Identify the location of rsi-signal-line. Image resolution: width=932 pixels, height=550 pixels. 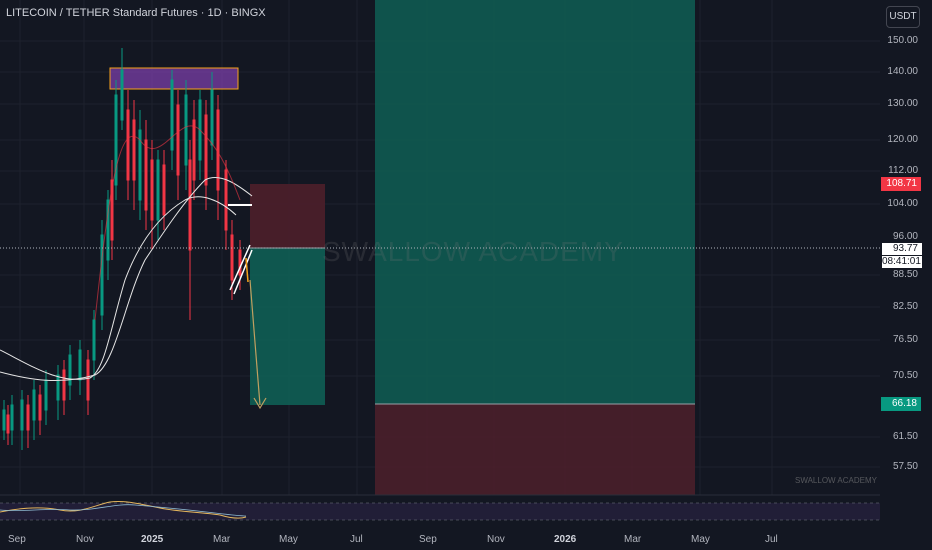
(123, 510).